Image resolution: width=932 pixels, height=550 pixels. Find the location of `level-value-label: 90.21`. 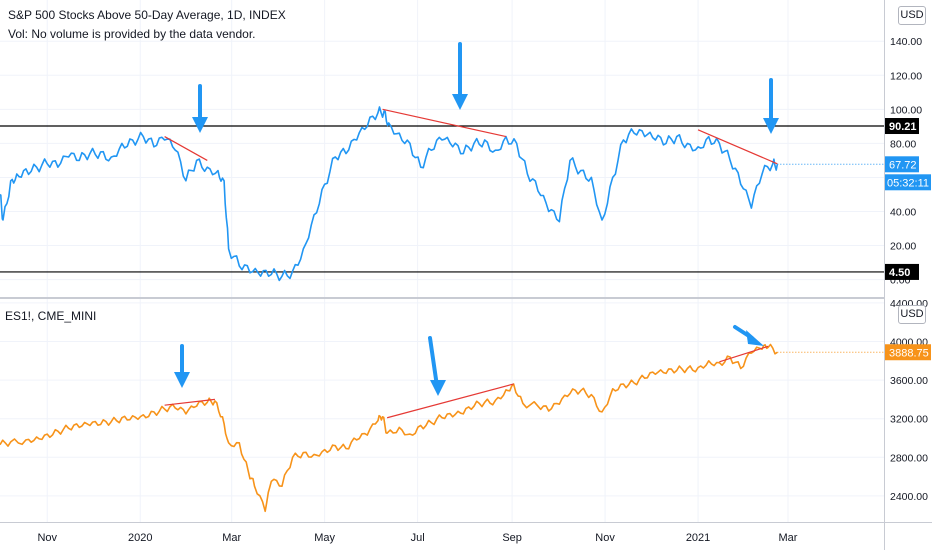

level-value-label: 90.21 is located at coordinates (903, 127).